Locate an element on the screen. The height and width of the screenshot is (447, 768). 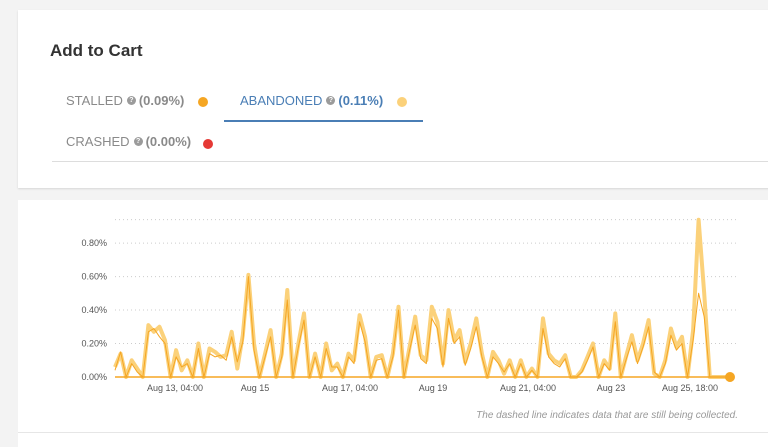
active-tab-indicator is located at coordinates (323, 121).